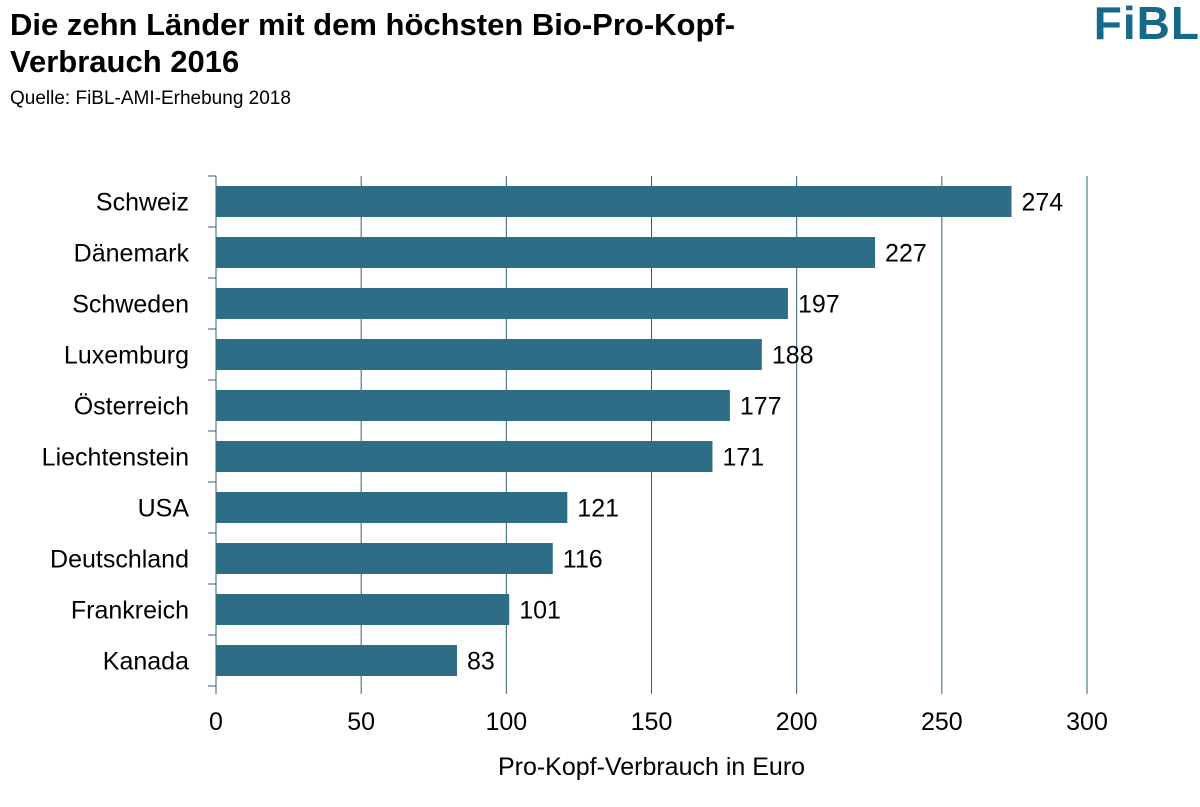 This screenshot has height=807, width=1200. What do you see at coordinates (1087, 722) in the screenshot?
I see `x-tick-label: 300` at bounding box center [1087, 722].